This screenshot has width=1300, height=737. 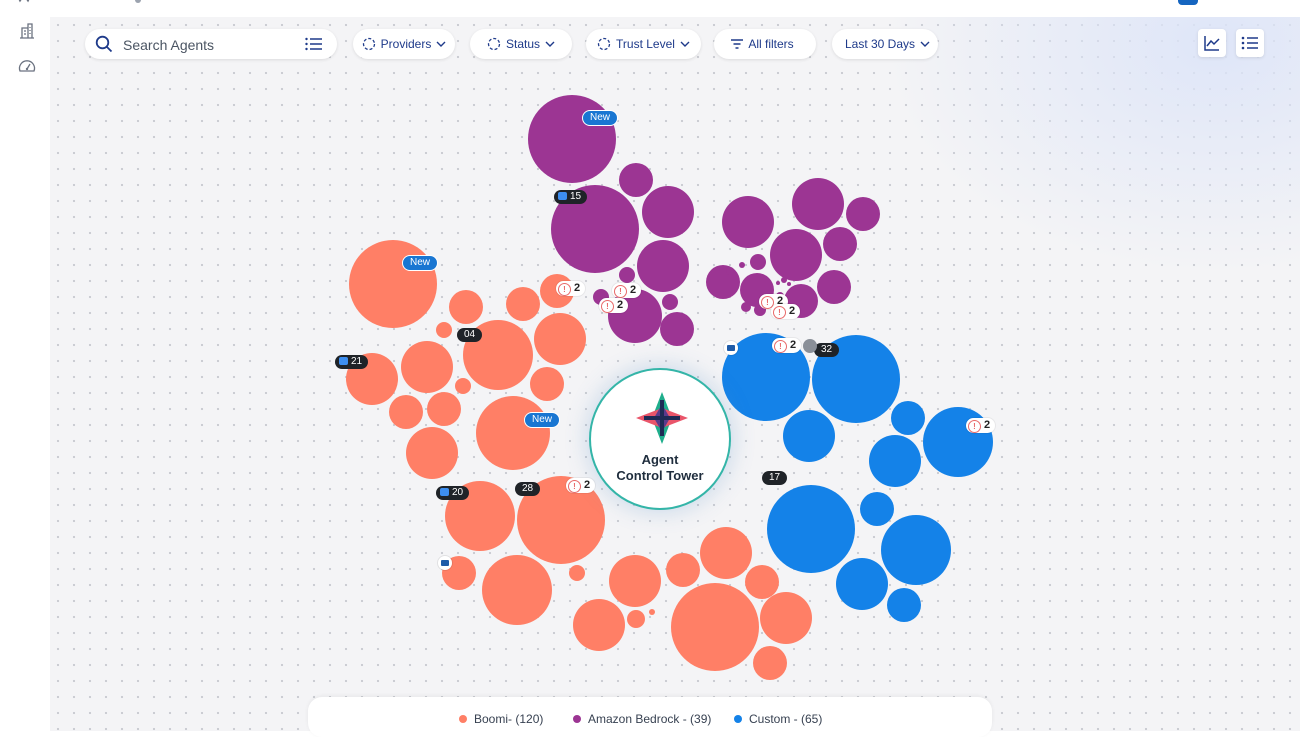 What do you see at coordinates (642, 719) in the screenshot?
I see `legend-item-bedrock: Amazon Bedrock - (39)` at bounding box center [642, 719].